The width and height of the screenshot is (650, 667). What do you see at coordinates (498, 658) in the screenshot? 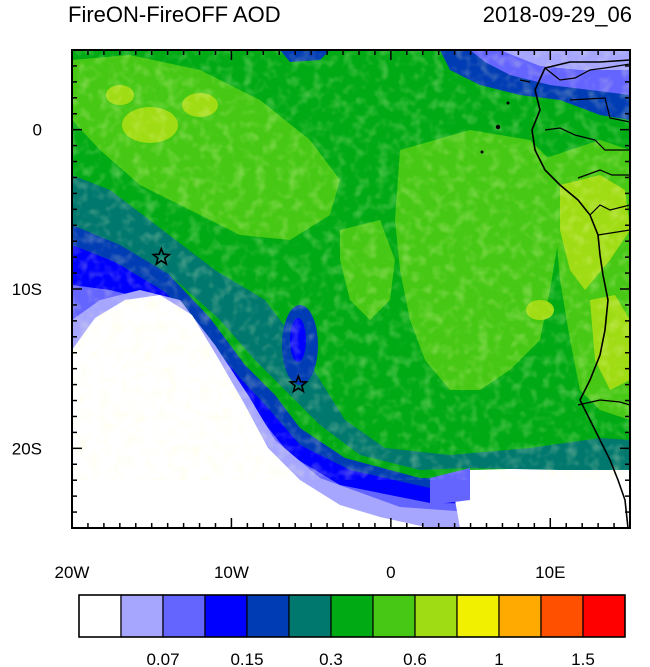
I see `colorbar-label: 1` at bounding box center [498, 658].